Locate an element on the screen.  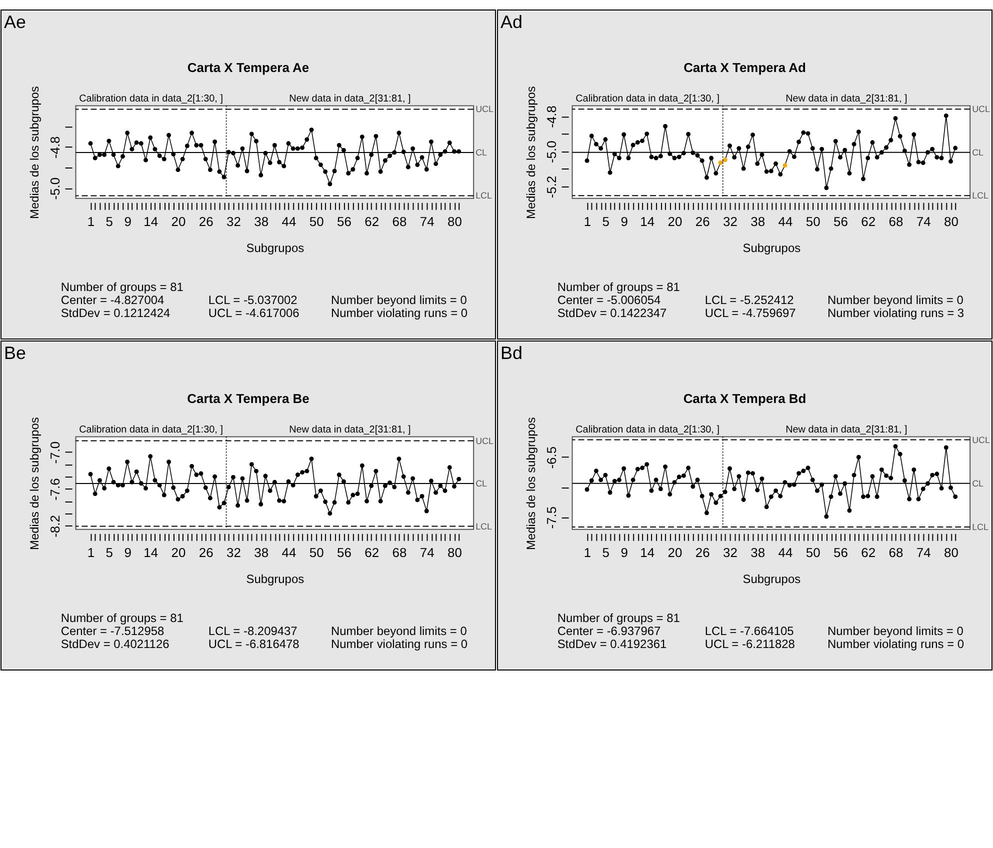
y-tick-label: -7.5 is located at coordinates (551, 517).